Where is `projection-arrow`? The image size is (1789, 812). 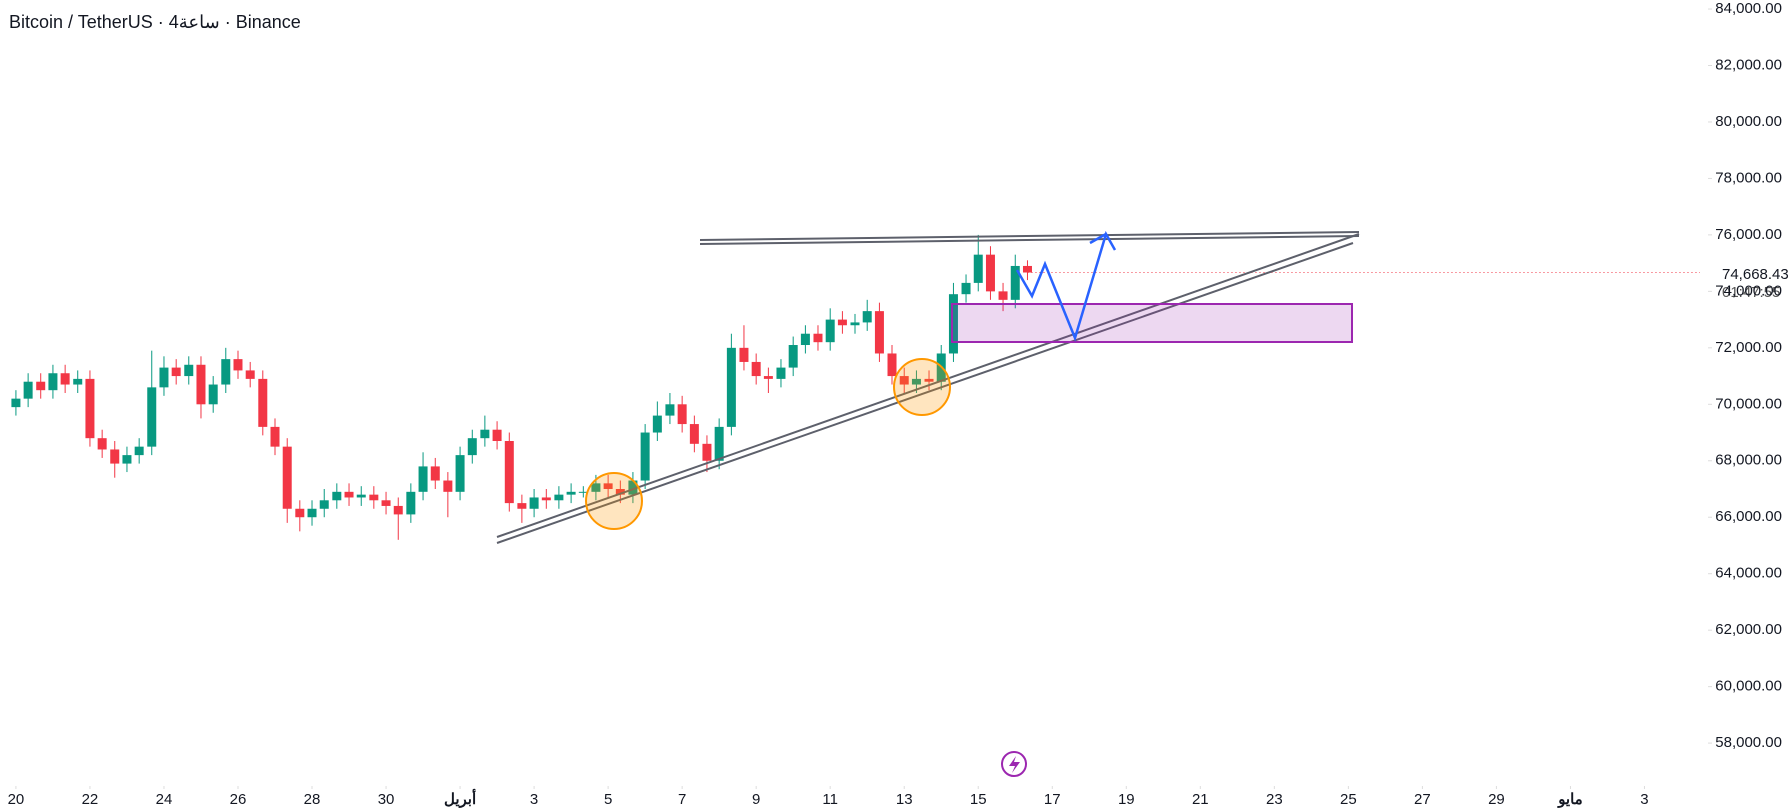
projection-arrow is located at coordinates (1098, 238).